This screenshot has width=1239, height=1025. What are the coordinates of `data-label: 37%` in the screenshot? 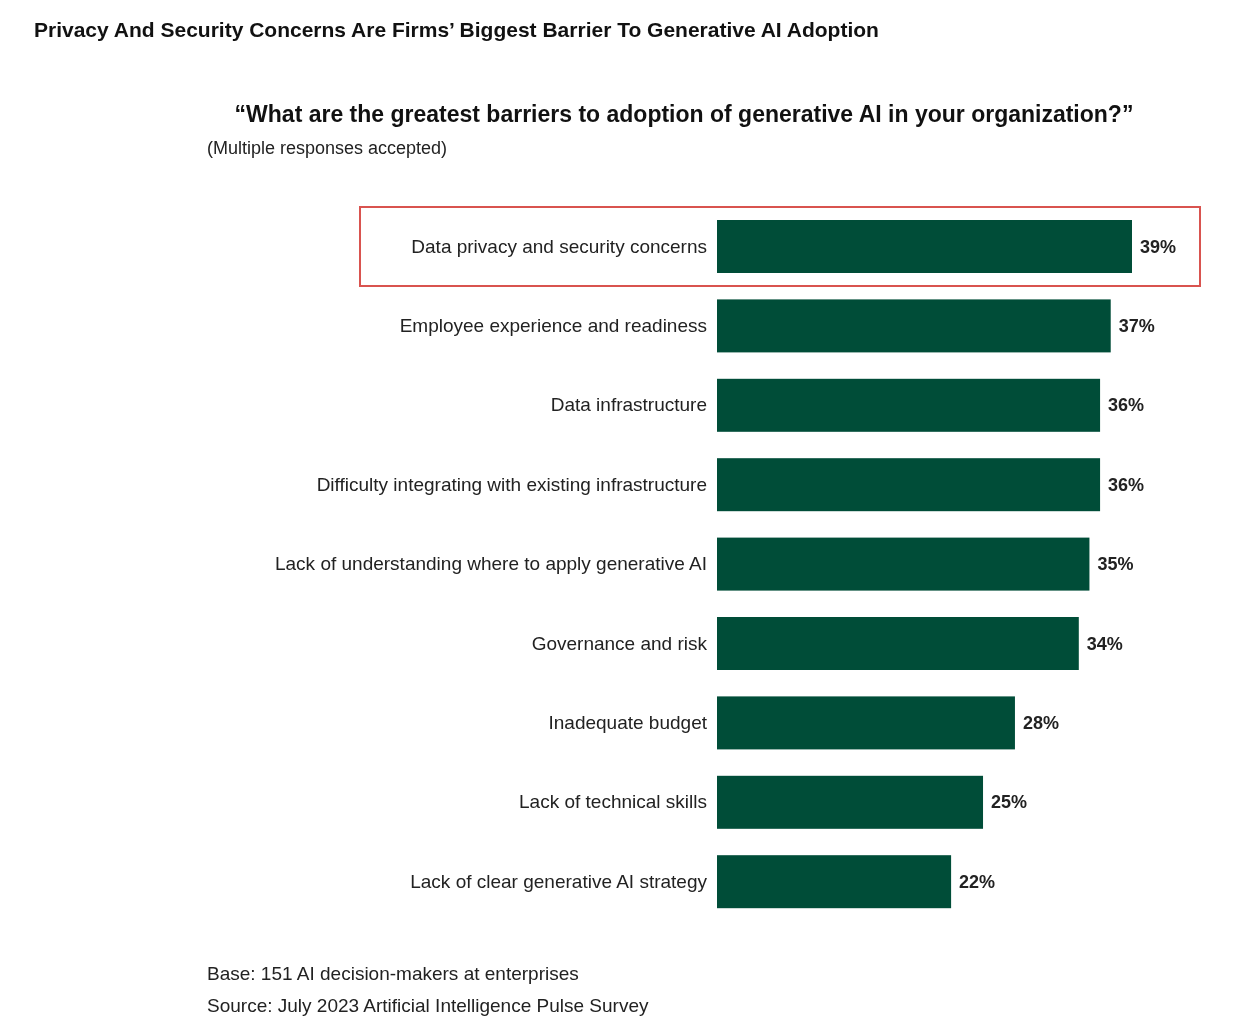 It's located at (1136, 325).